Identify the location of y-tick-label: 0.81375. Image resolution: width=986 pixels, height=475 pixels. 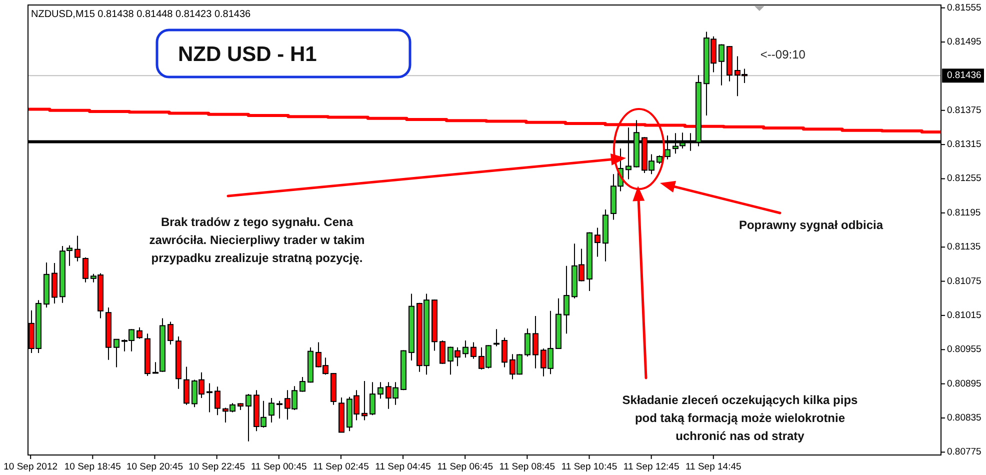
(964, 110).